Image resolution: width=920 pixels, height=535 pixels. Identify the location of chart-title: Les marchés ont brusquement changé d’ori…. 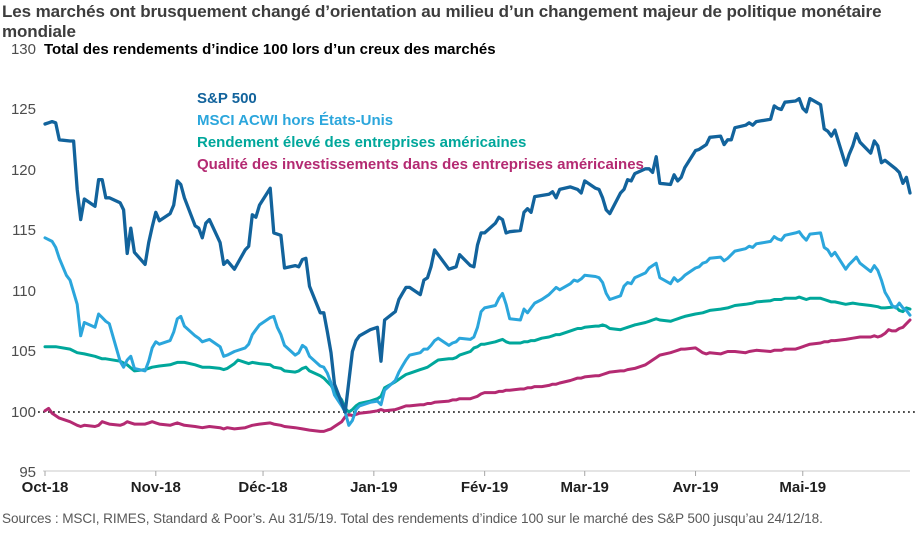
(442, 21).